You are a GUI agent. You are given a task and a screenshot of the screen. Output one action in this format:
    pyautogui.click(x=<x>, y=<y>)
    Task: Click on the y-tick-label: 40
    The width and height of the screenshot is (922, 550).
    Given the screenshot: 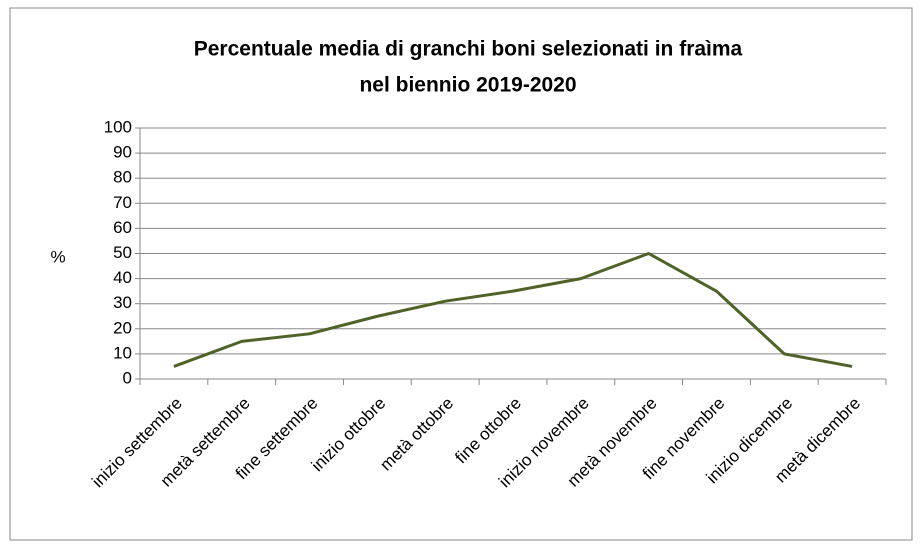 What is the action you would take?
    pyautogui.click(x=122, y=277)
    